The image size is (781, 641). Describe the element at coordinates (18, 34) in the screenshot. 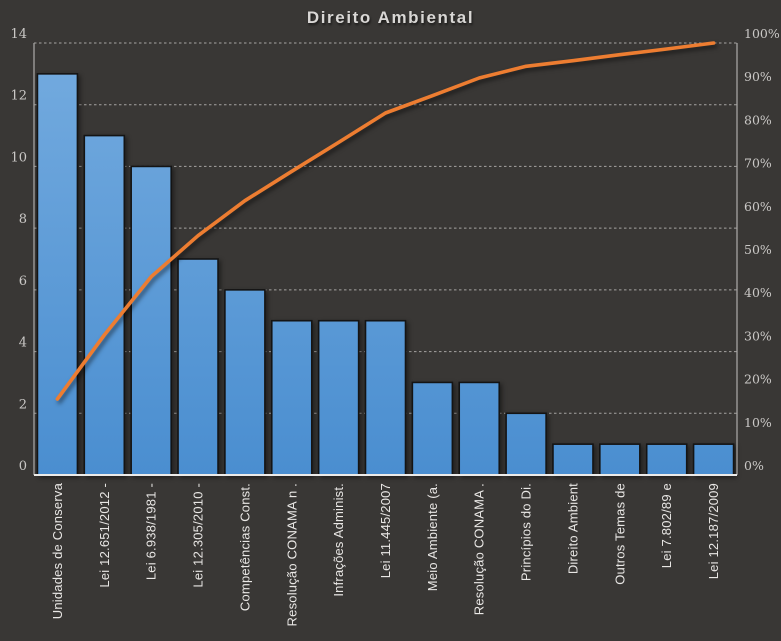

I see `y-axis-tick-label: 14` at that location.